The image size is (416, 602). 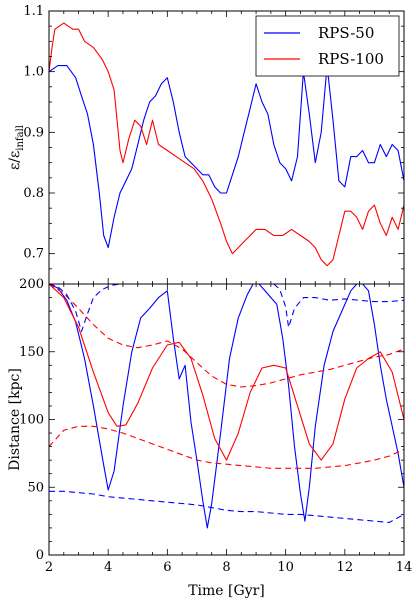 I want to click on legend-label-rps-50: RPS-50, so click(x=346, y=33).